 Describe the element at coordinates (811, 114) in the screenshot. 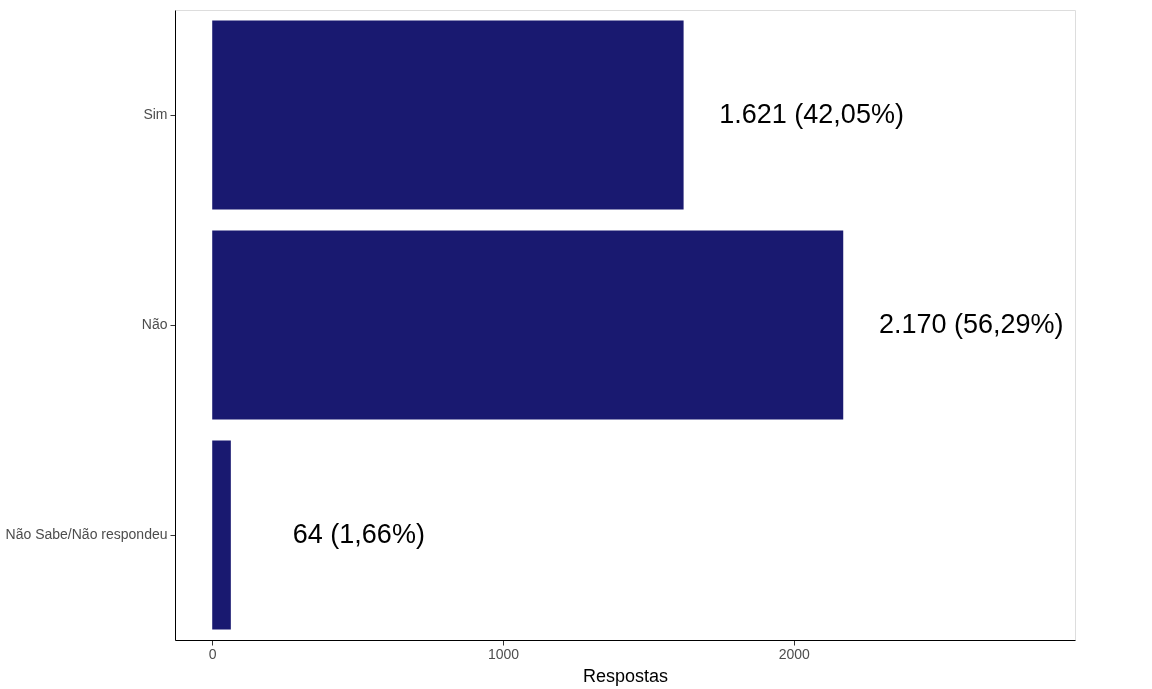

I see `data-label: 1.621 (42,05%)` at that location.